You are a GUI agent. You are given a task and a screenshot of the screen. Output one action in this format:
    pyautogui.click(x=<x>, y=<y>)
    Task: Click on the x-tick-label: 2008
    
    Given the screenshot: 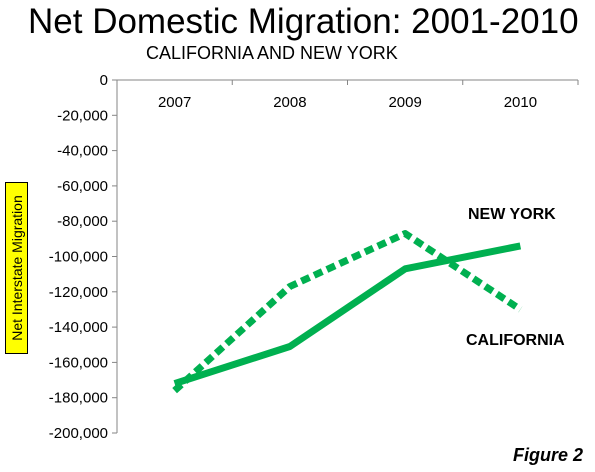 What is the action you would take?
    pyautogui.click(x=289, y=102)
    